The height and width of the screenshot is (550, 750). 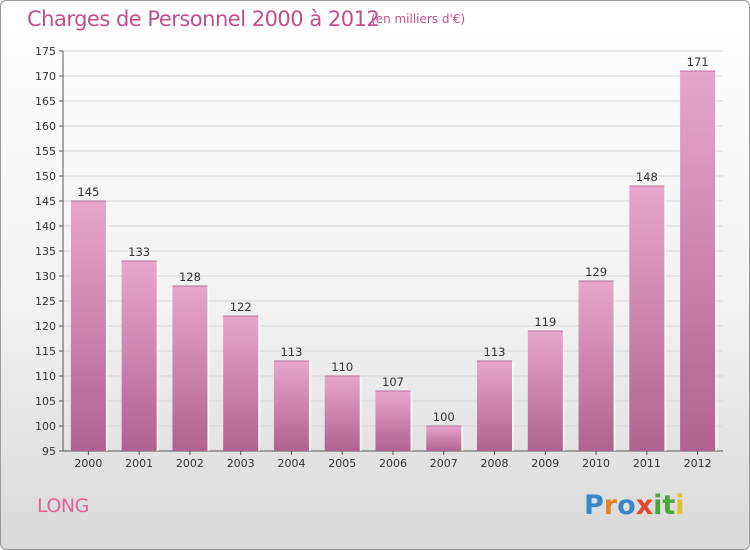 I want to click on y-tick-label: 100, so click(x=45, y=426).